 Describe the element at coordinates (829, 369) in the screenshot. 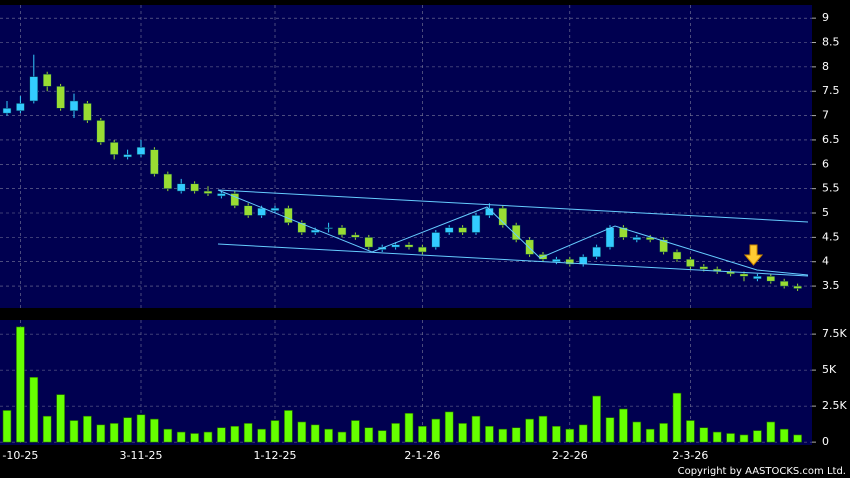

I see `y-tick-label: 5K` at that location.